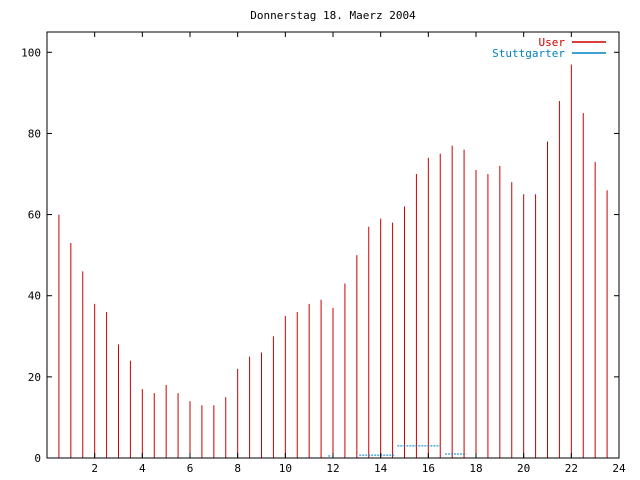 The height and width of the screenshot is (480, 640). I want to click on y-tick-label: 80, so click(34, 133).